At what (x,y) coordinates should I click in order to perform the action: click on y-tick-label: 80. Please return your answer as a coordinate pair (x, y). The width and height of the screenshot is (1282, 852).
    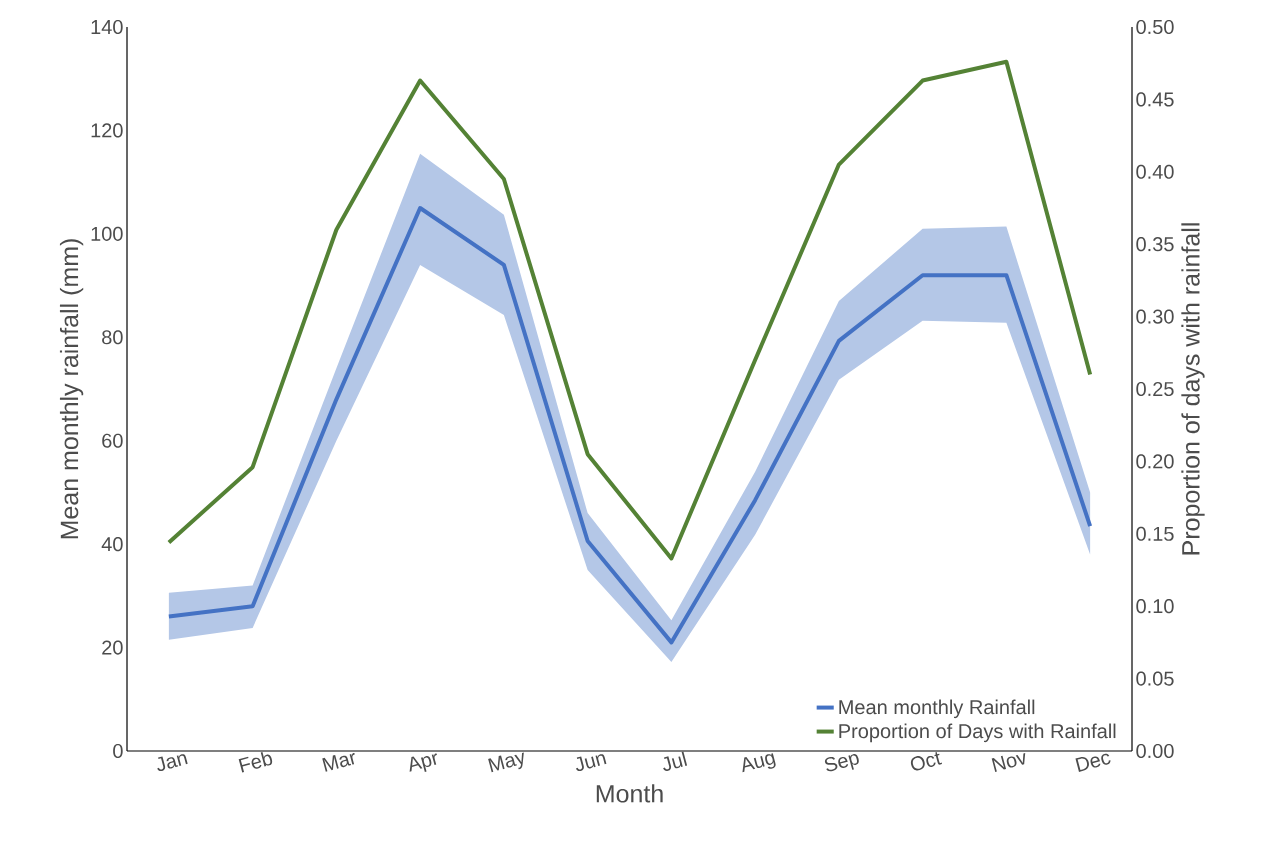
    Looking at the image, I should click on (112, 337).